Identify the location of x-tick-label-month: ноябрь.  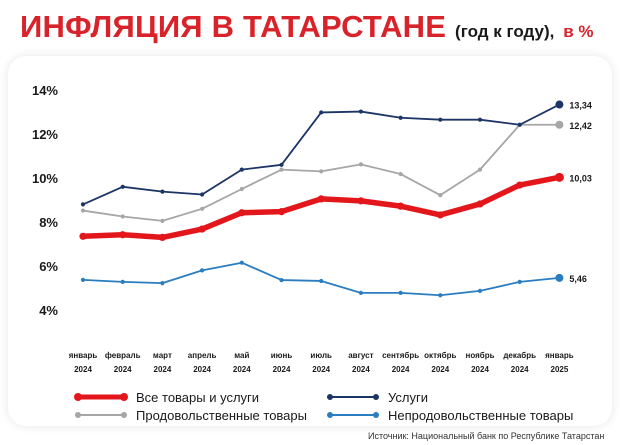
(479, 355).